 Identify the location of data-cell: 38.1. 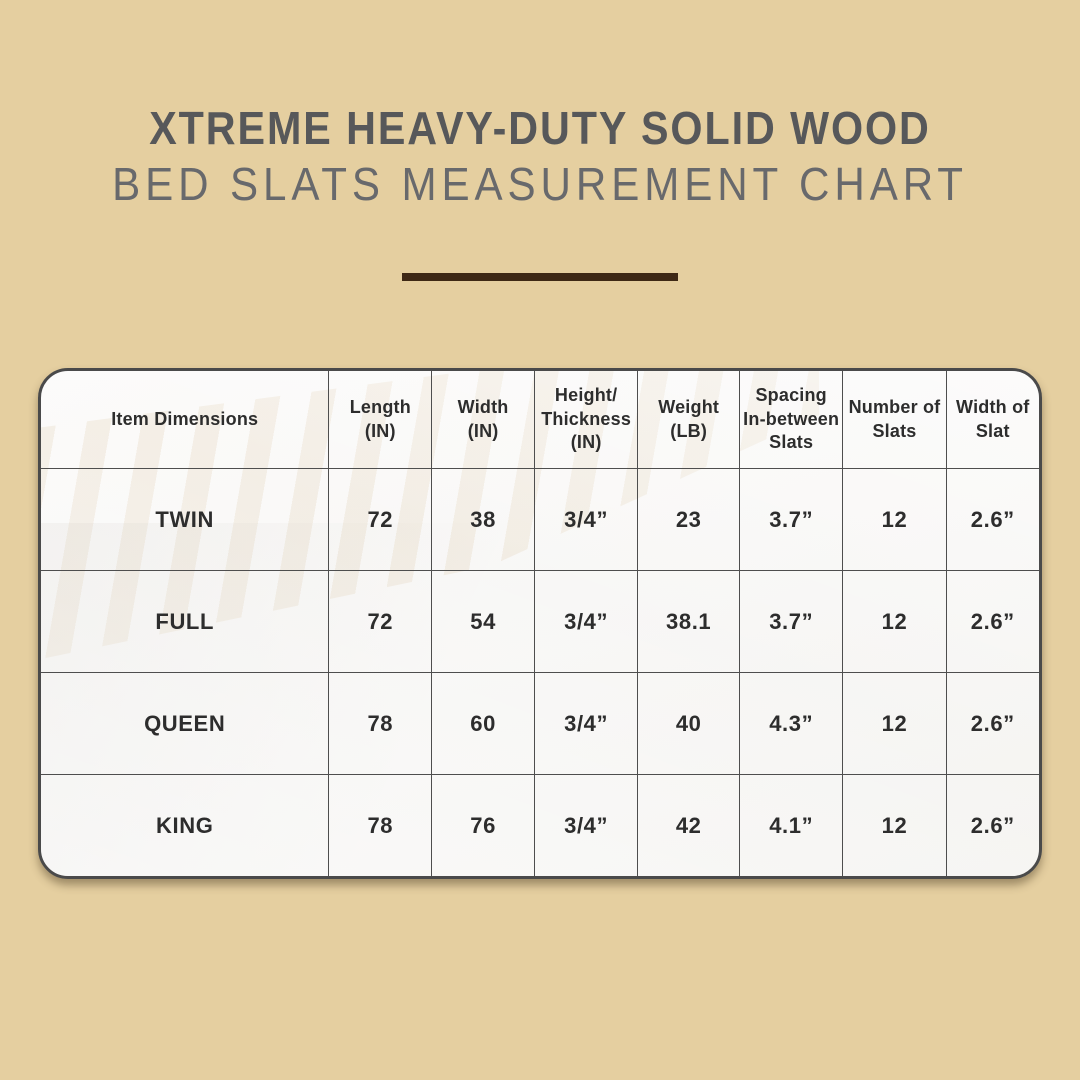
(688, 621).